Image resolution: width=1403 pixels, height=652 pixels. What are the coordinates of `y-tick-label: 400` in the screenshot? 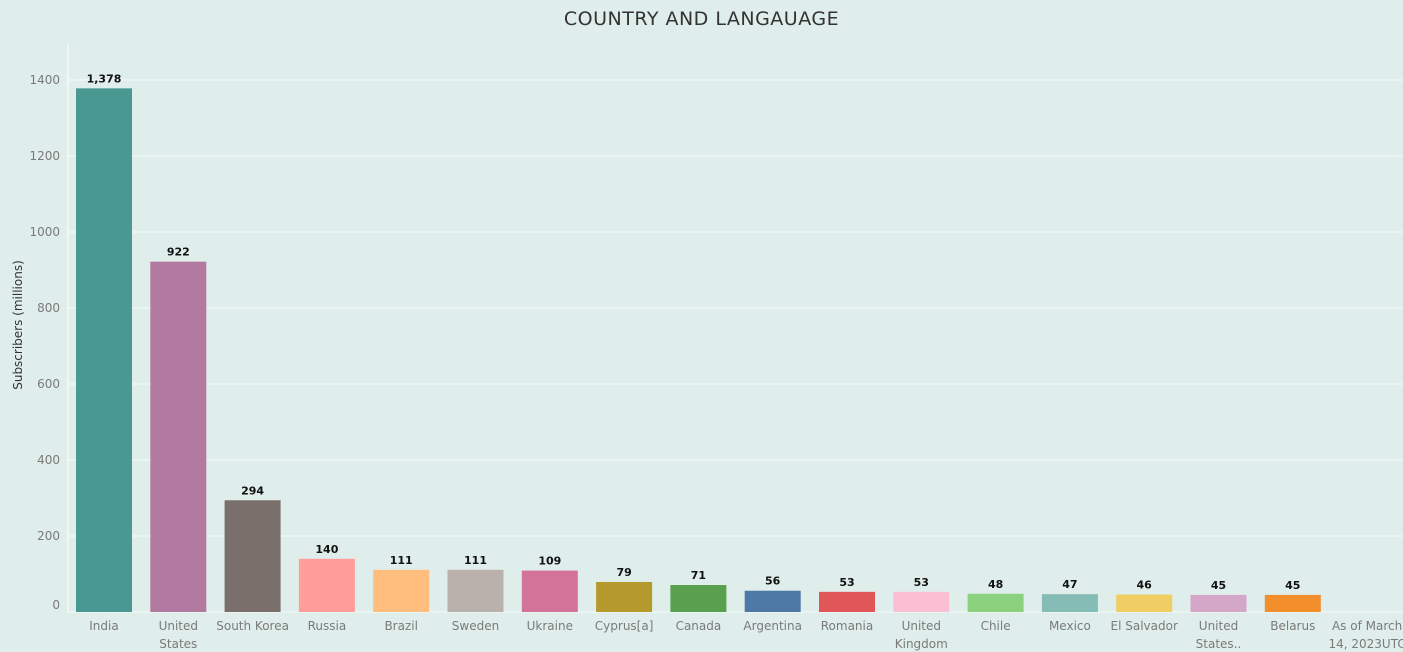 It's located at (48, 460).